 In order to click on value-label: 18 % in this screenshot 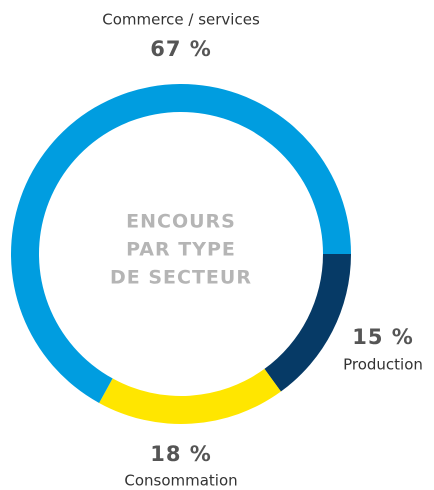, I will do `click(181, 454)`.